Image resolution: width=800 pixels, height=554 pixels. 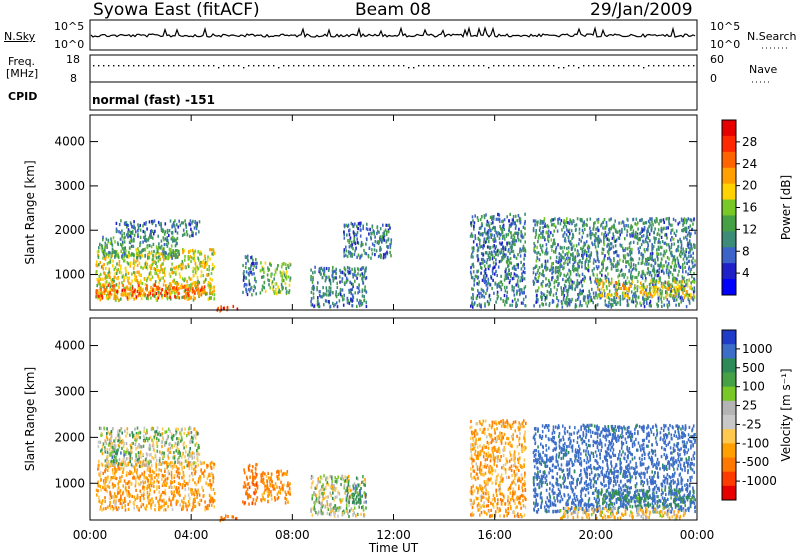 I want to click on nsky-tick-high: 10^5, so click(x=69, y=26).